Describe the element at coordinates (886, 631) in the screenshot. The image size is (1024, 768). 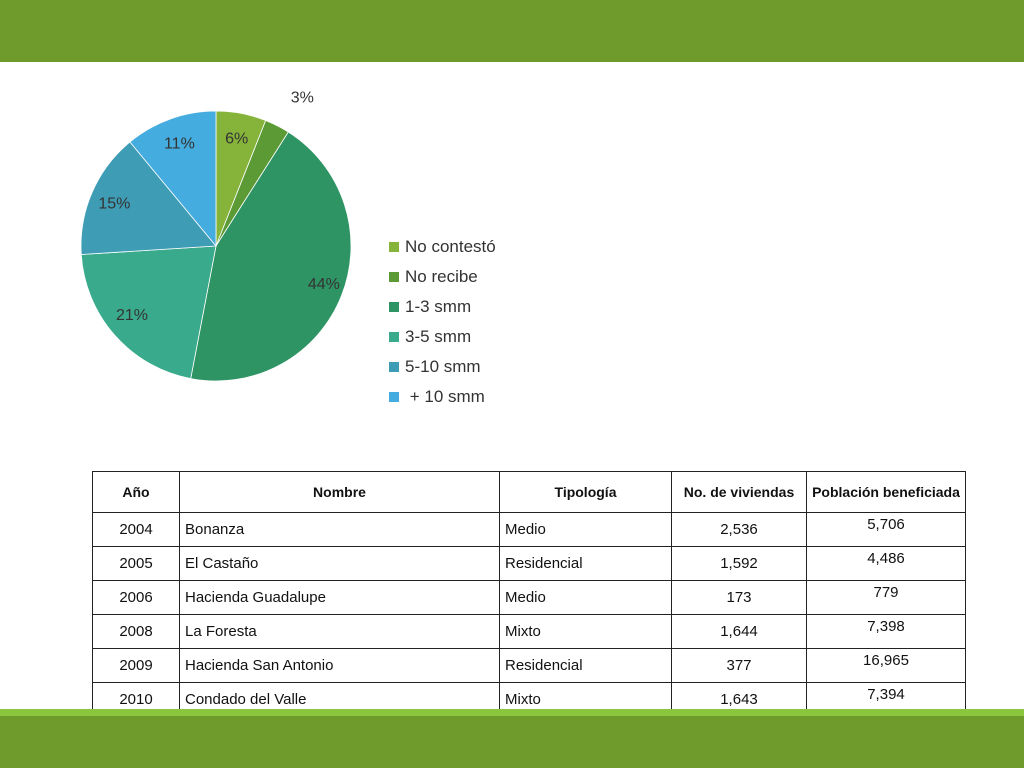
I see `cell-population: 7,398` at that location.